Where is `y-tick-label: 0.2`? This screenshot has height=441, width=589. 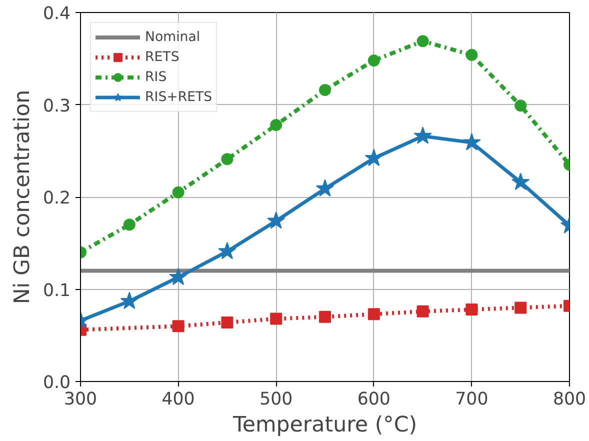
y-tick-label: 0.2 is located at coordinates (56, 198).